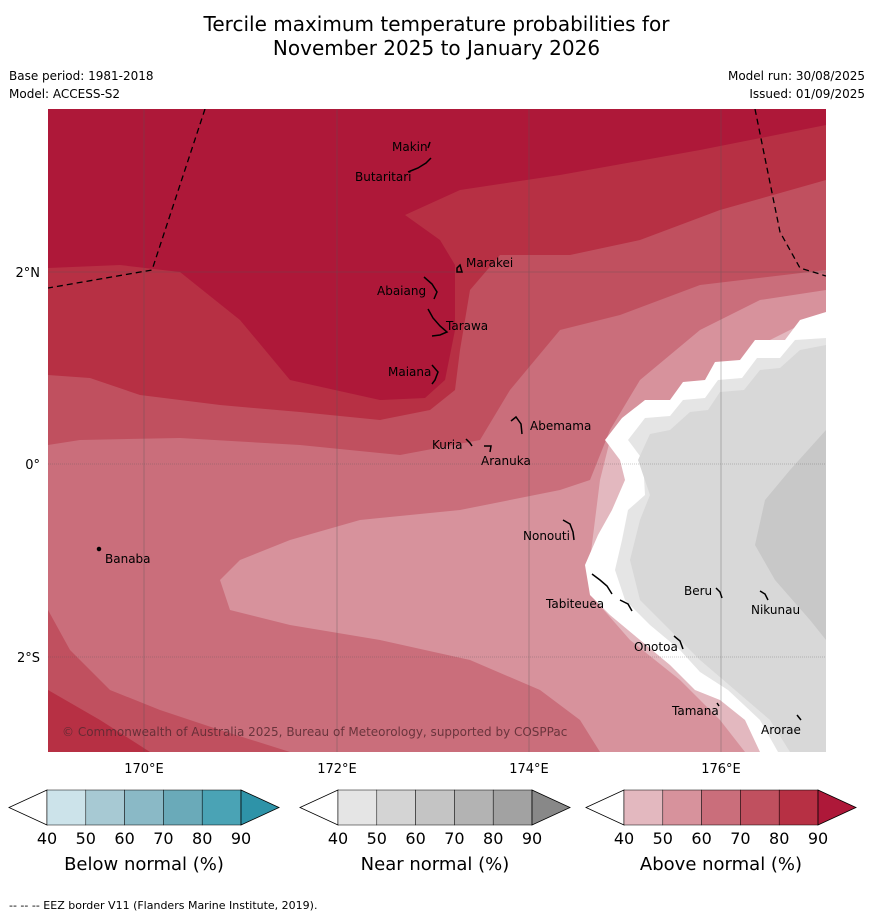 The image size is (873, 919). What do you see at coordinates (781, 730) in the screenshot?
I see `label-arorae: Arorae` at bounding box center [781, 730].